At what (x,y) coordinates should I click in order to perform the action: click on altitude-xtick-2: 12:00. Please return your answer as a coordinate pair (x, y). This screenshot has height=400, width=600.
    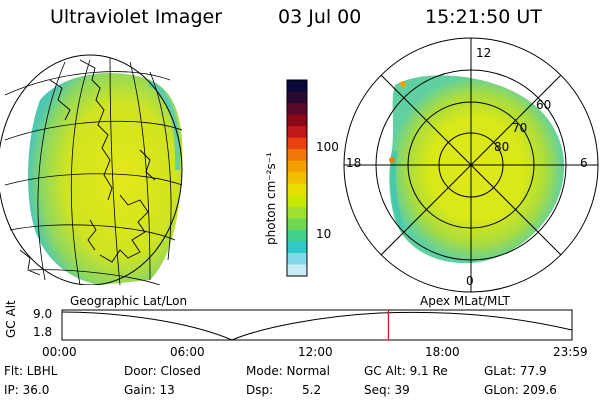
    Looking at the image, I should click on (315, 352).